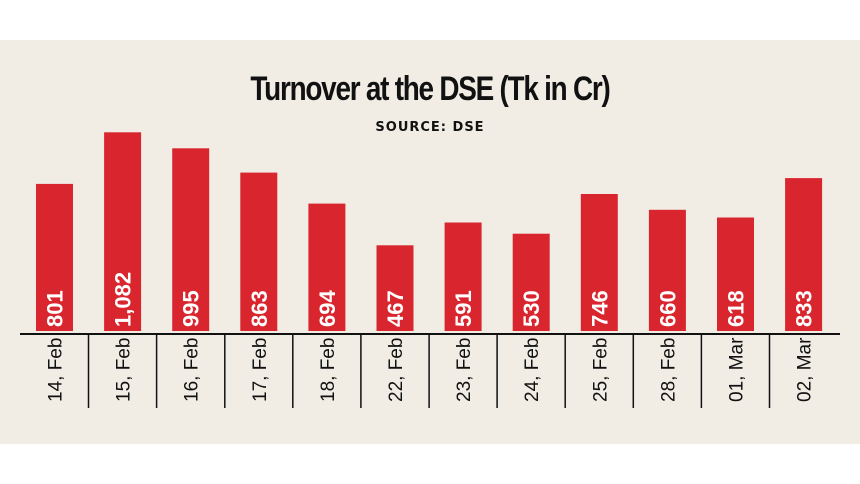 This screenshot has height=484, width=860. I want to click on bar-value-label-0: 801, so click(55, 308).